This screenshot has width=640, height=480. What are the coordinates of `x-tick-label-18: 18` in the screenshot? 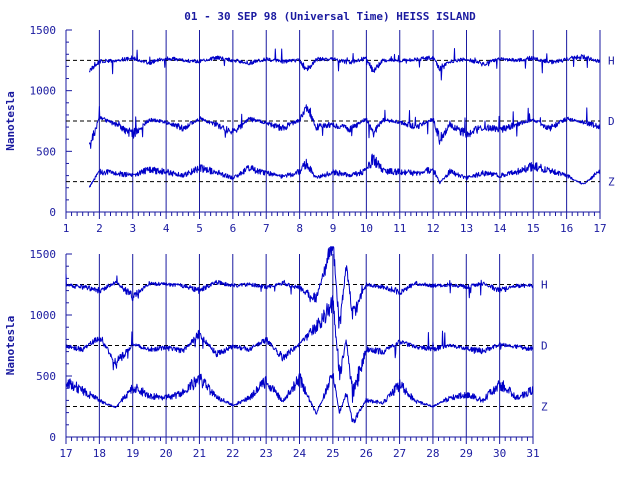 It's located at (99, 453).